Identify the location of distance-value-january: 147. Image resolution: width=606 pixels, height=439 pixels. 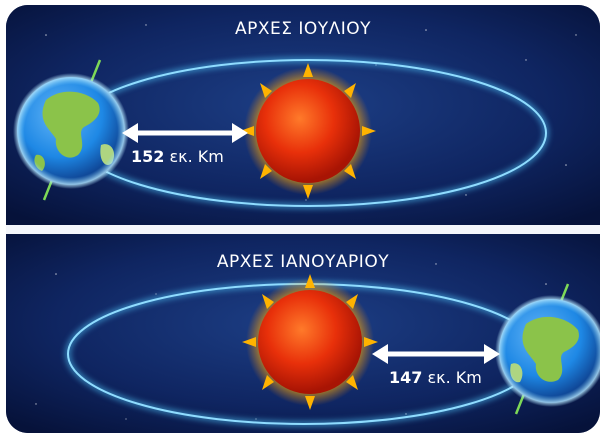
(406, 377).